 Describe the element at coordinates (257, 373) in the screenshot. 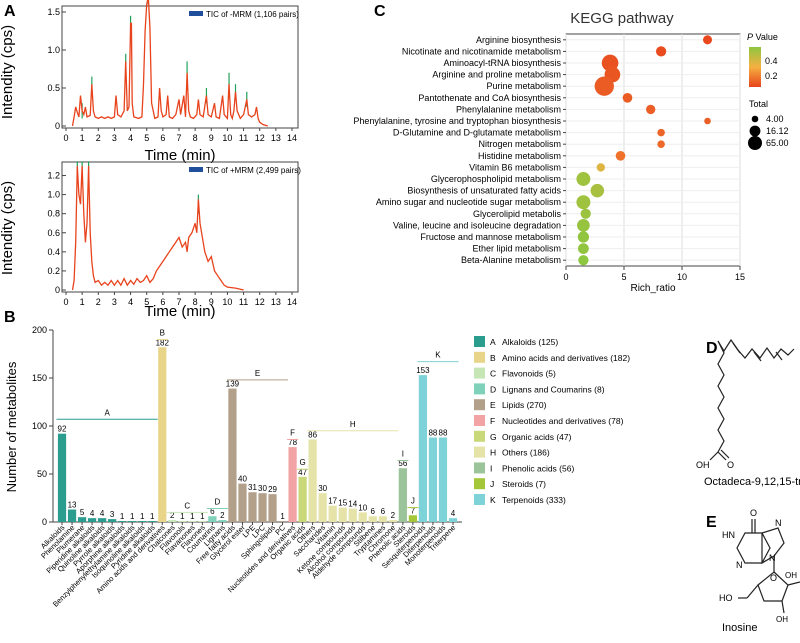

I see `bar-group-key: E` at that location.